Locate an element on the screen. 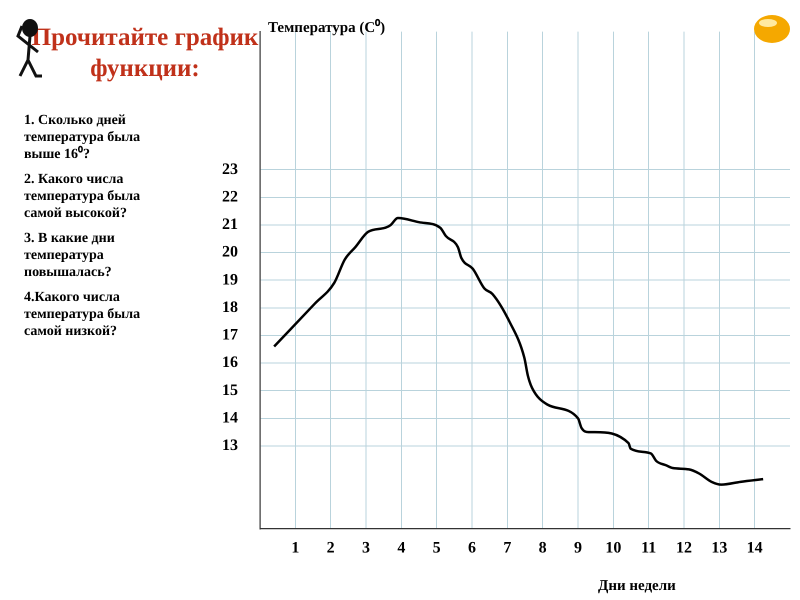  text: 3. В какие дни температура повышалась? is located at coordinates (70, 255).